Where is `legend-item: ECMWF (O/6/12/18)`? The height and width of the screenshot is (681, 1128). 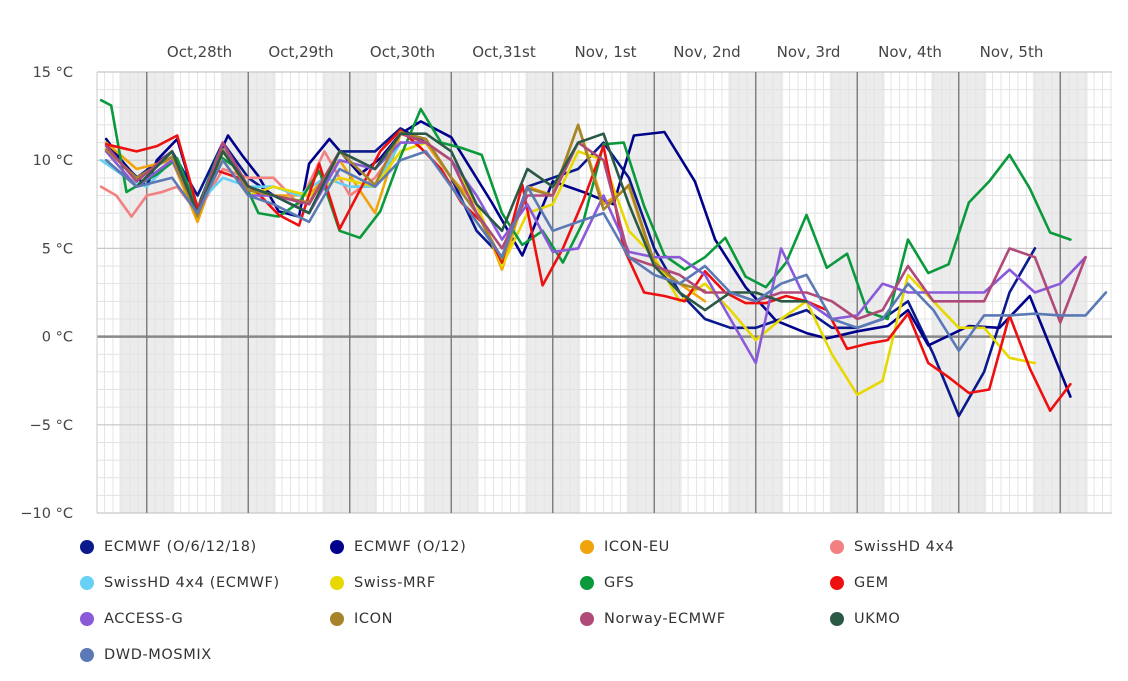 legend-item: ECMWF (O/6/12/18) is located at coordinates (168, 547).